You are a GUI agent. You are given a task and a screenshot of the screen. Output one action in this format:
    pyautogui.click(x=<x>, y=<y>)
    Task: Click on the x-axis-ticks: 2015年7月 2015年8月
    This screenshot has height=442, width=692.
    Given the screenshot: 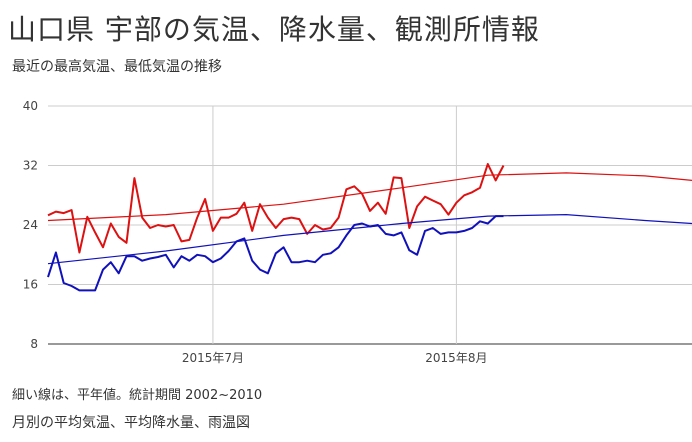 What is the action you would take?
    pyautogui.click(x=335, y=358)
    